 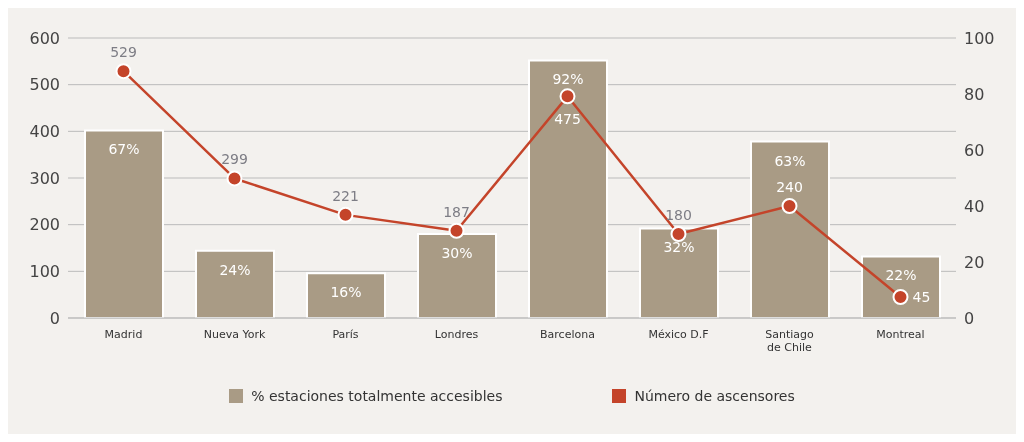 I want to click on x-tick-label: Nueva York, so click(x=234, y=334).